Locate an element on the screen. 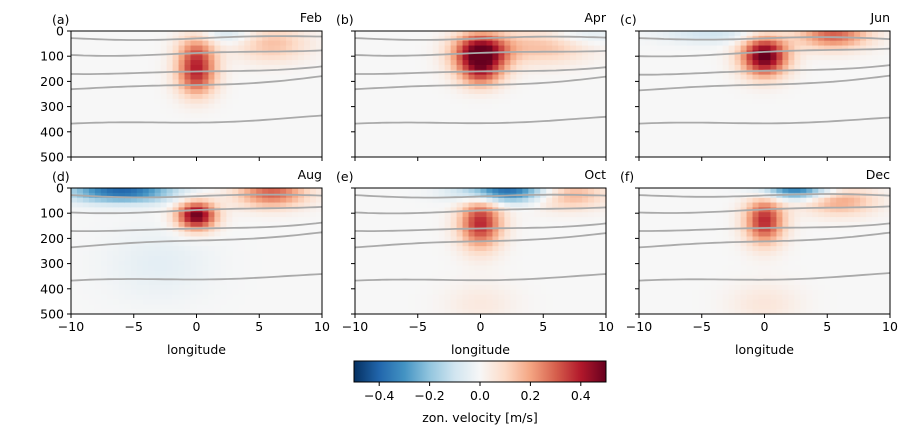 The height and width of the screenshot is (448, 921). y-tick-label: 200 is located at coordinates (52, 81).